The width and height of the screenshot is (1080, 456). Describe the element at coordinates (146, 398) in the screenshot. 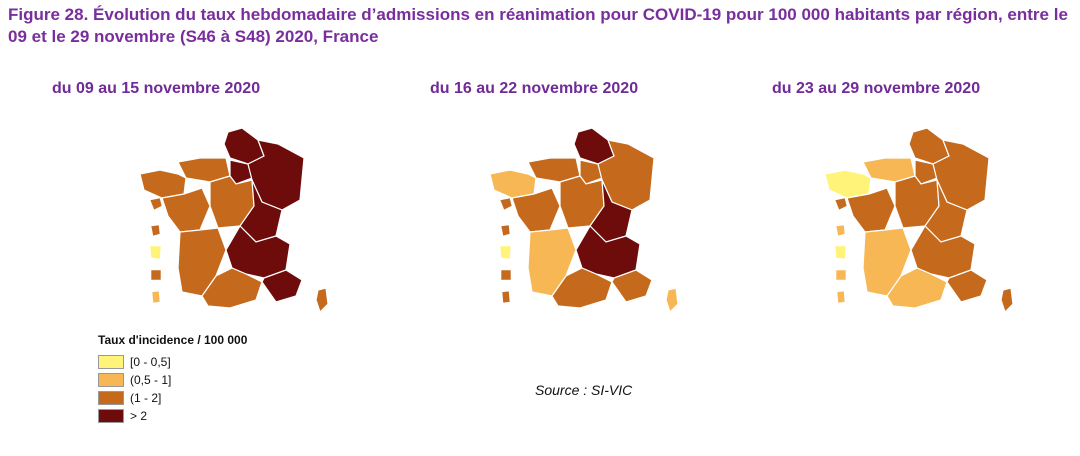

I see `legend-label-2: (1 - 2]` at that location.